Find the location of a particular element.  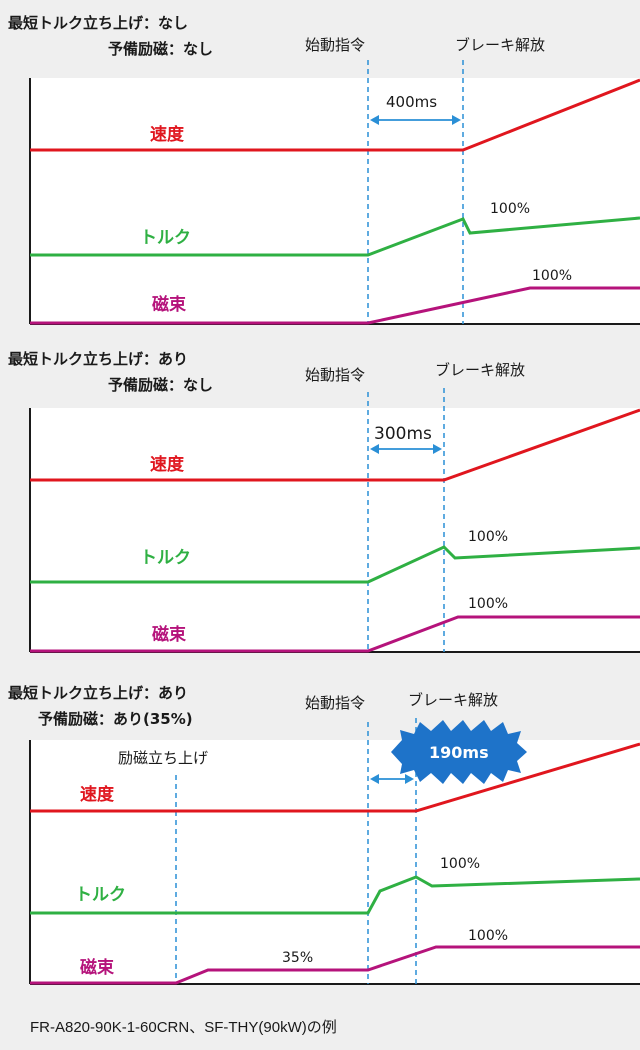

panel-3-flux-line is located at coordinates (335, 965).